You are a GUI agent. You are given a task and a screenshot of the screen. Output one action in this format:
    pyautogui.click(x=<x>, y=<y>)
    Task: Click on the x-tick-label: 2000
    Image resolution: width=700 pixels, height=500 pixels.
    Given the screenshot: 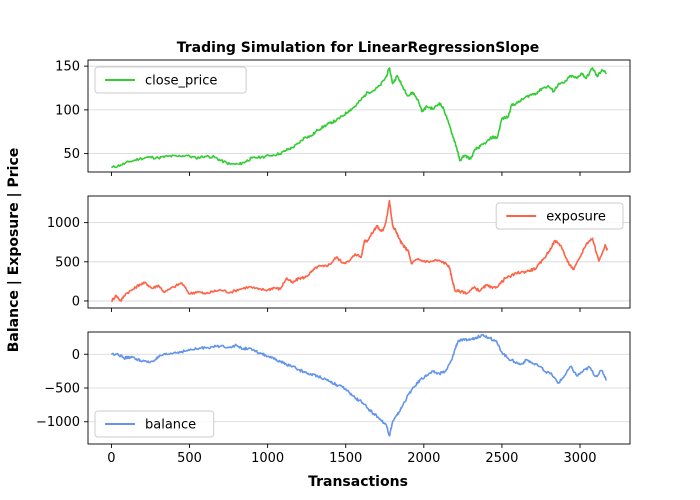 What is the action you would take?
    pyautogui.click(x=423, y=458)
    